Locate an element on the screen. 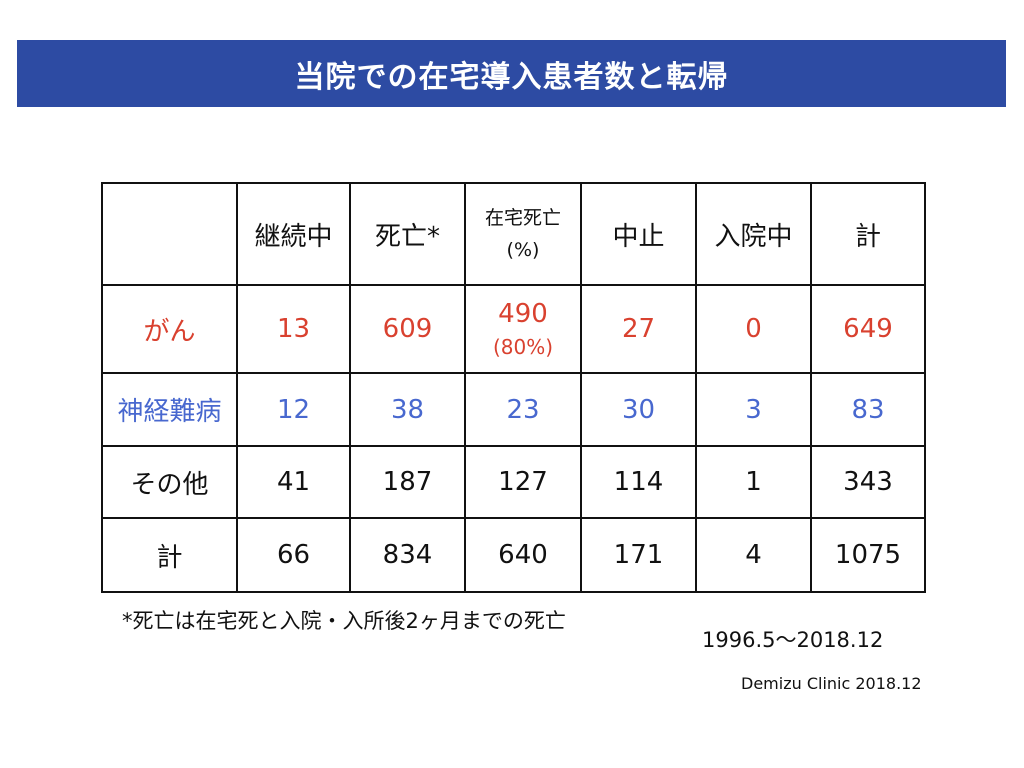 The height and width of the screenshot is (768, 1024). table-row-cancer: がん 13 609 490 (80%) 27 0 649 is located at coordinates (513, 329).